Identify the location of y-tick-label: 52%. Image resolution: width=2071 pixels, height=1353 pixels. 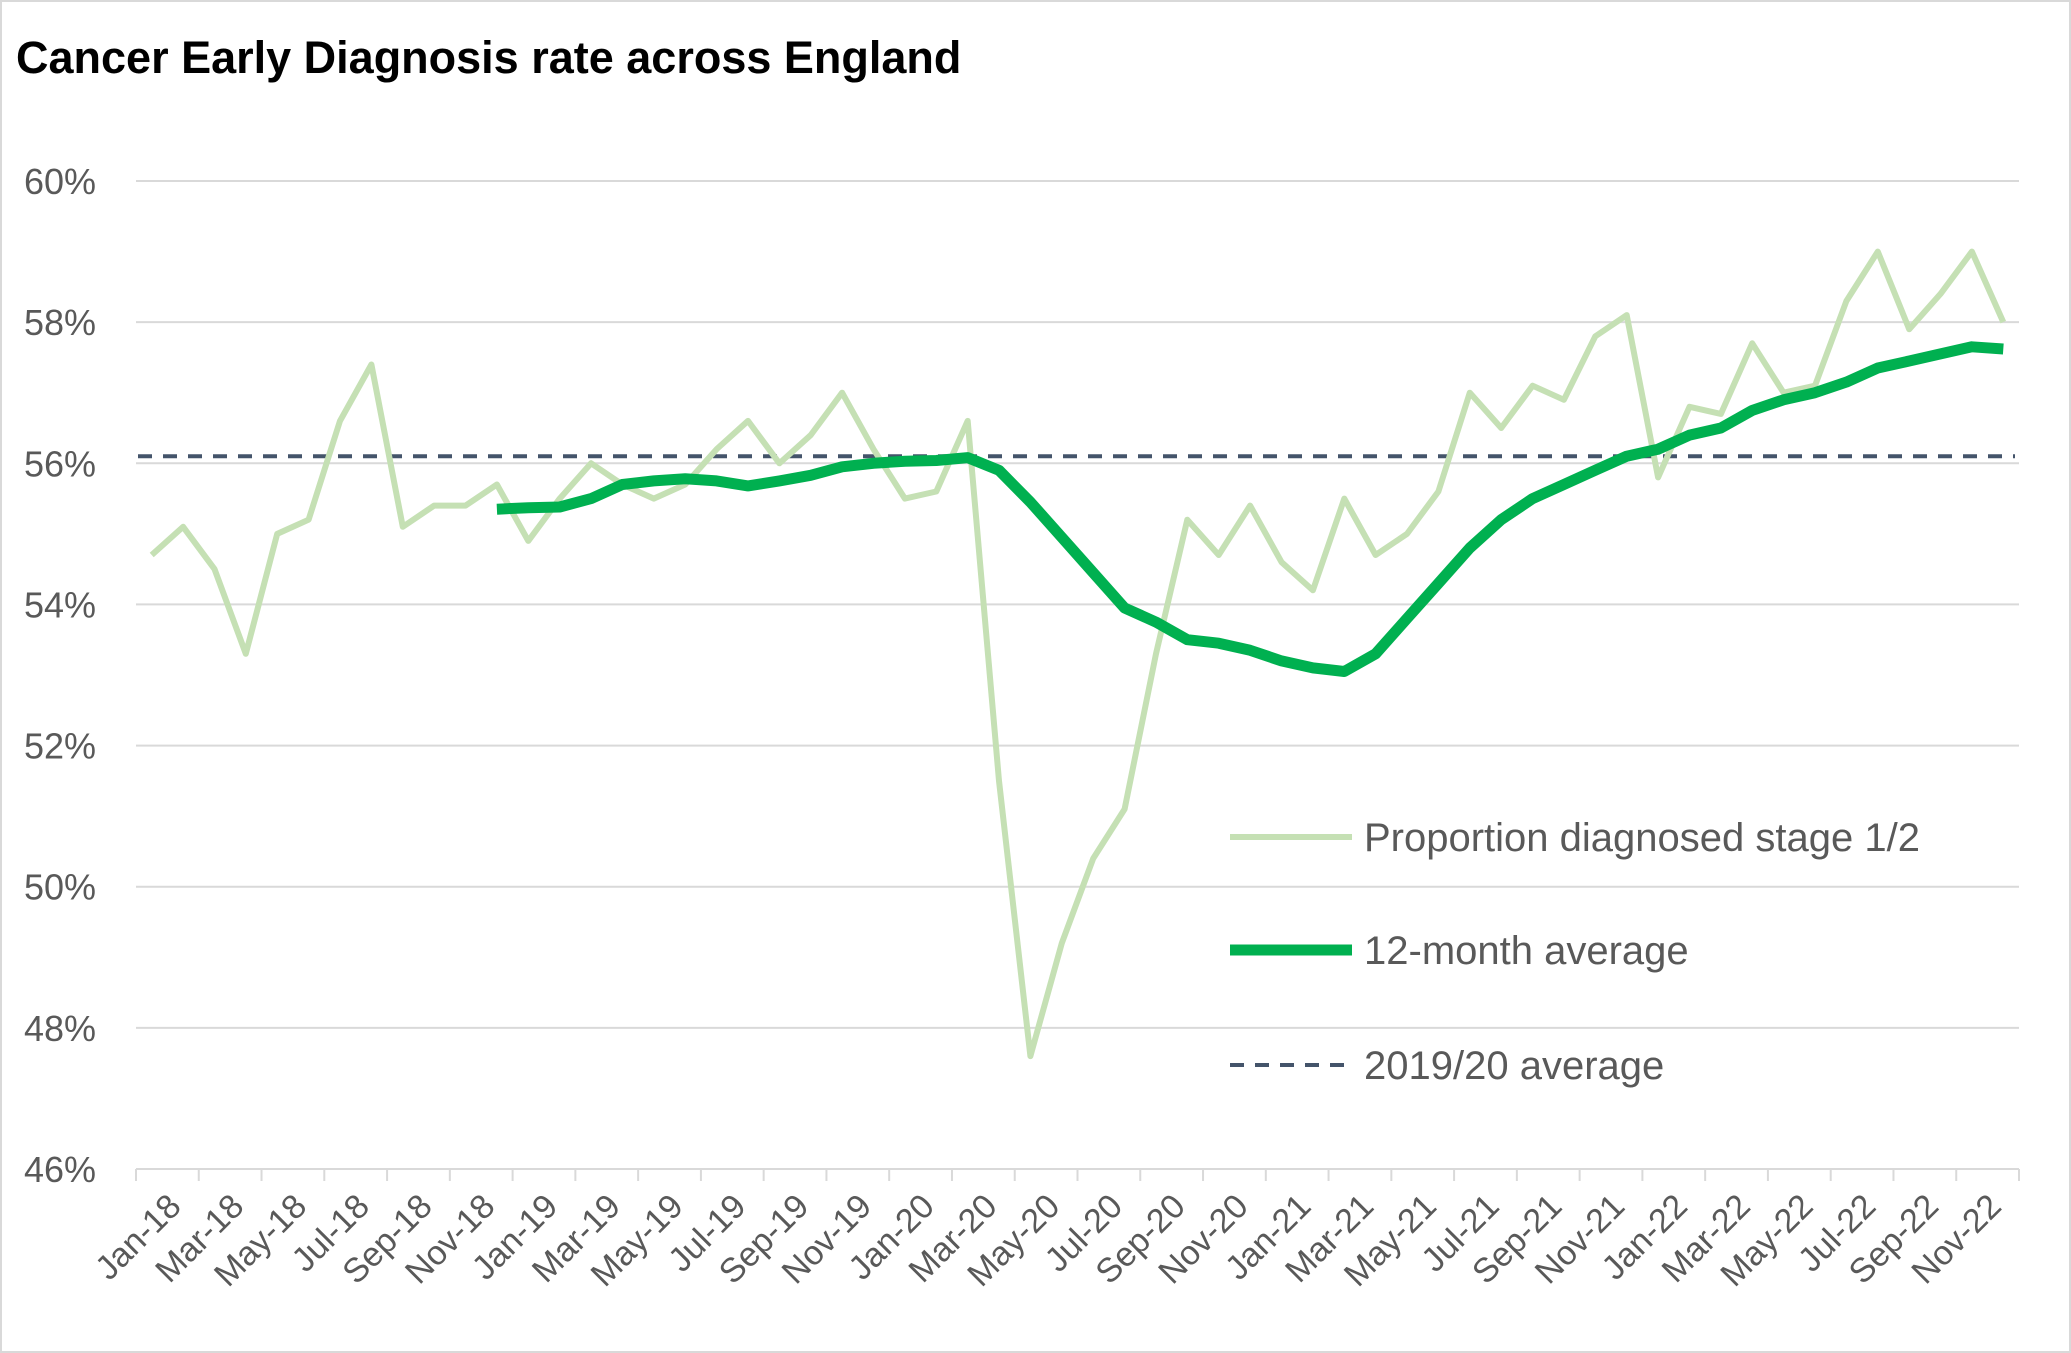
(60, 746).